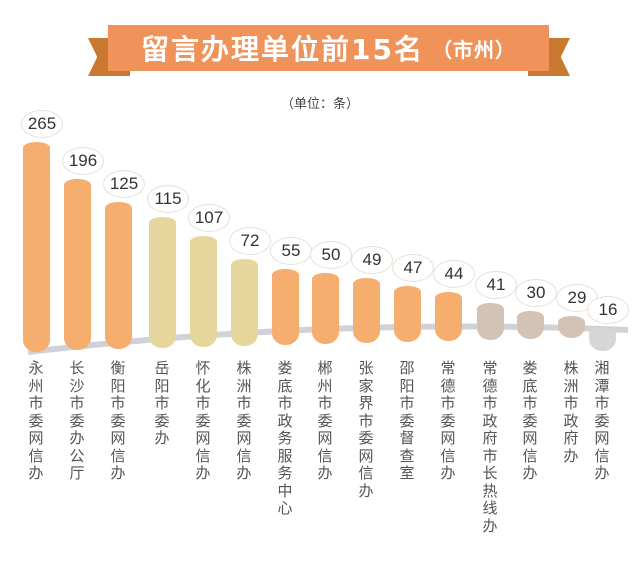 This screenshot has width=640, height=566. I want to click on value-label: 125, so click(124, 184).